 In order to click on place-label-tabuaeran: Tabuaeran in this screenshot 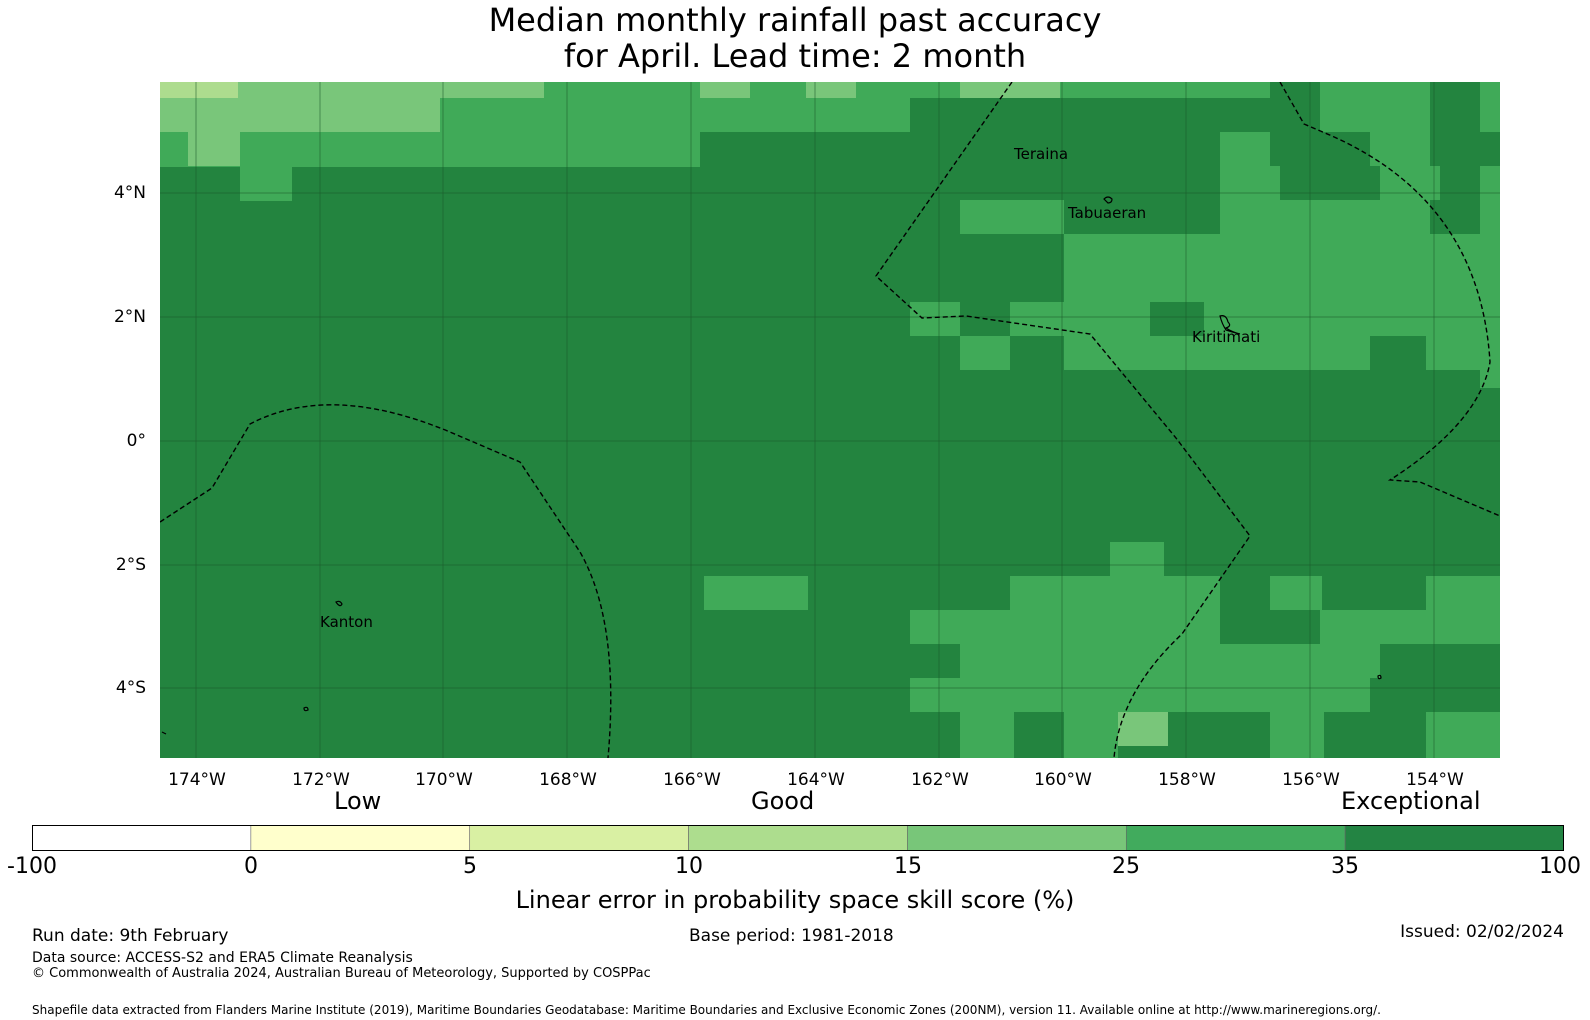, I will do `click(1106, 213)`.